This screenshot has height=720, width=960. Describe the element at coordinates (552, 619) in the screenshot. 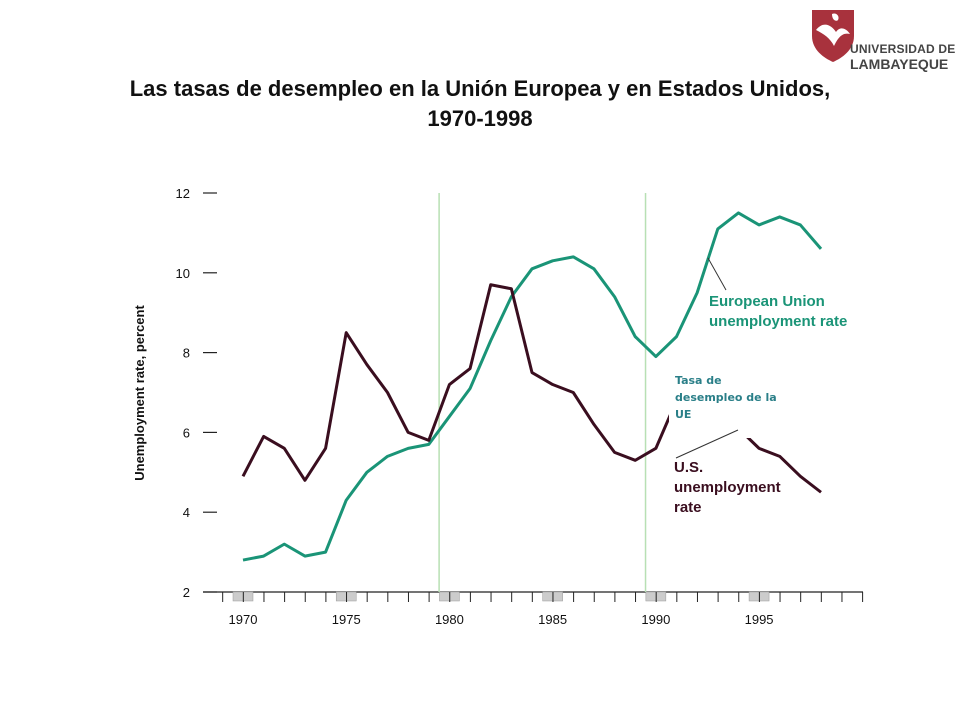

I see `x-tick-label: 1985` at that location.